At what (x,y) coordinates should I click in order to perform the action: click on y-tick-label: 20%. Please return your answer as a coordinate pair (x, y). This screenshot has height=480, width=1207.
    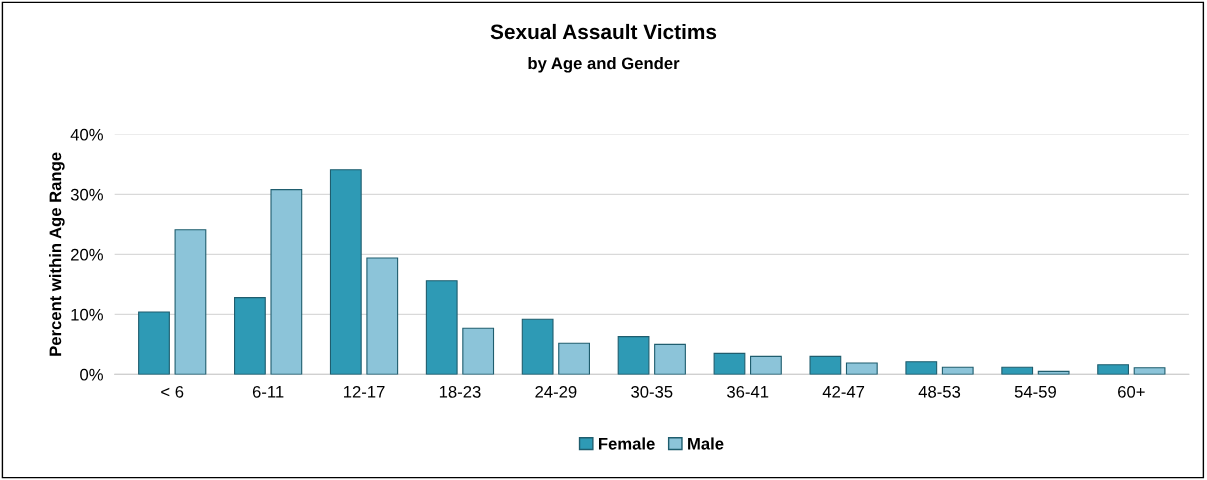
    Looking at the image, I should click on (87, 254).